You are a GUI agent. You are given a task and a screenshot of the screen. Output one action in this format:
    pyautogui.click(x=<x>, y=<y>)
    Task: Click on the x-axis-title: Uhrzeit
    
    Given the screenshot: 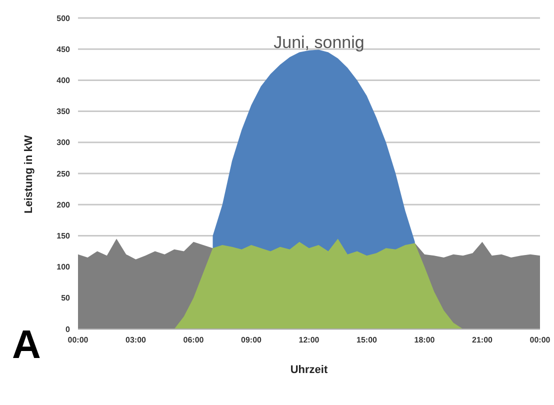 What is the action you would take?
    pyautogui.click(x=309, y=370)
    